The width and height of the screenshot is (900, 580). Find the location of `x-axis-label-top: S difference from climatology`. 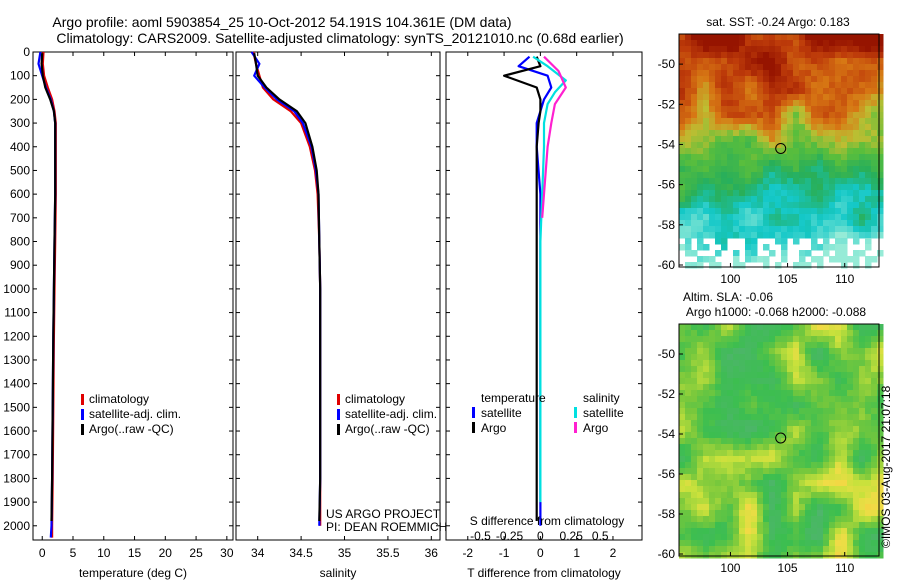

x-axis-label-top: S difference from climatology is located at coordinates (547, 521).